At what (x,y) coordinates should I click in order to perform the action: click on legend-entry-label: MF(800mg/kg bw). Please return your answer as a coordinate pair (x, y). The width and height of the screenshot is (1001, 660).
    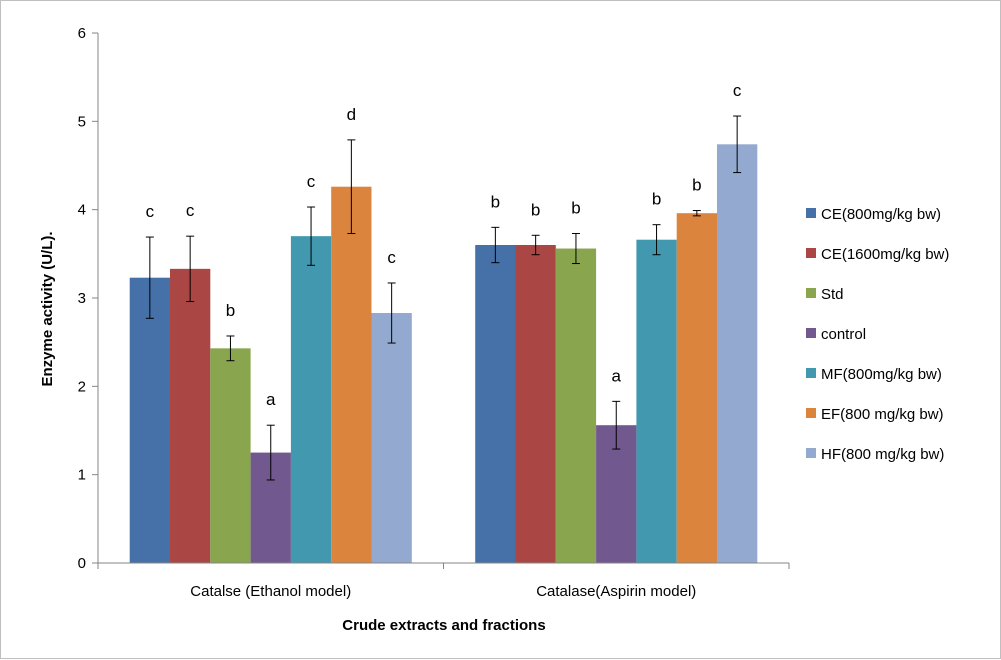
    Looking at the image, I should click on (881, 374).